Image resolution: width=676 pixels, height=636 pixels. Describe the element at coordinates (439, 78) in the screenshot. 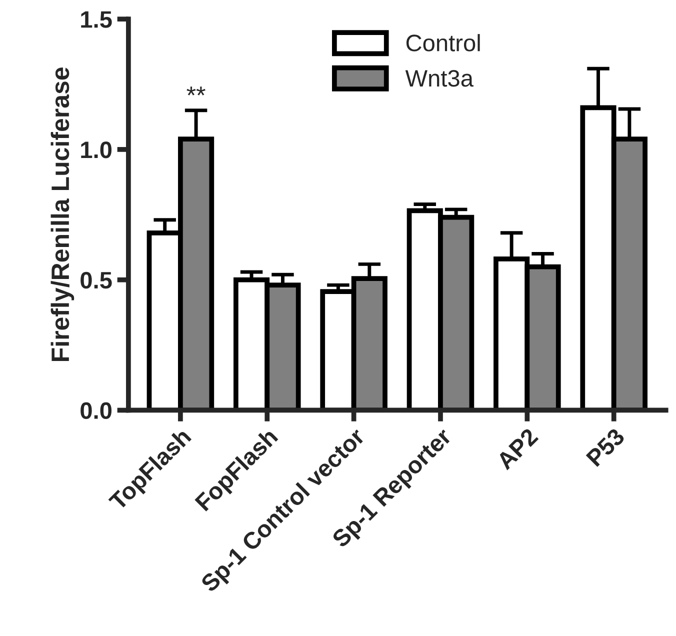

I see `legend-label: Wnt3a` at that location.